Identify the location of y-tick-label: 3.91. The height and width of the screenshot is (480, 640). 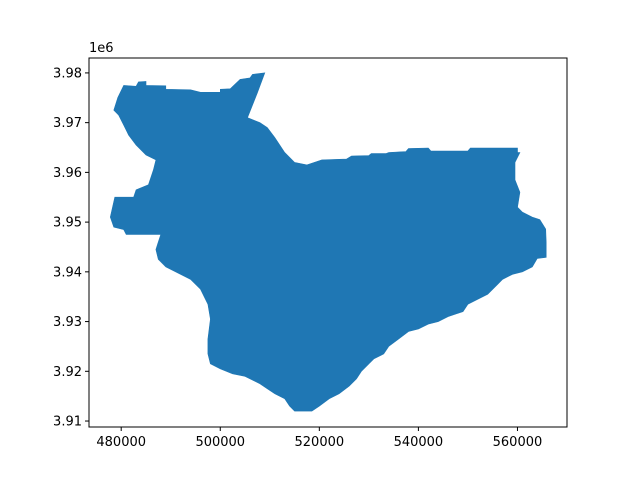
(67, 422).